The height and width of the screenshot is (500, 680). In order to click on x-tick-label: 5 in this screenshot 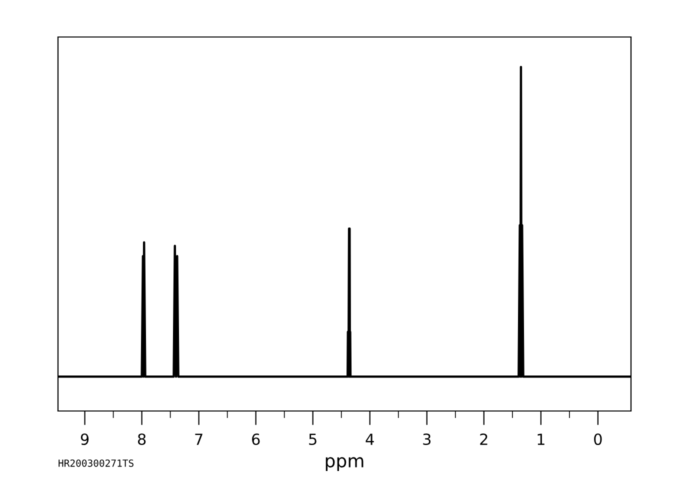, I will do `click(312, 440)`.